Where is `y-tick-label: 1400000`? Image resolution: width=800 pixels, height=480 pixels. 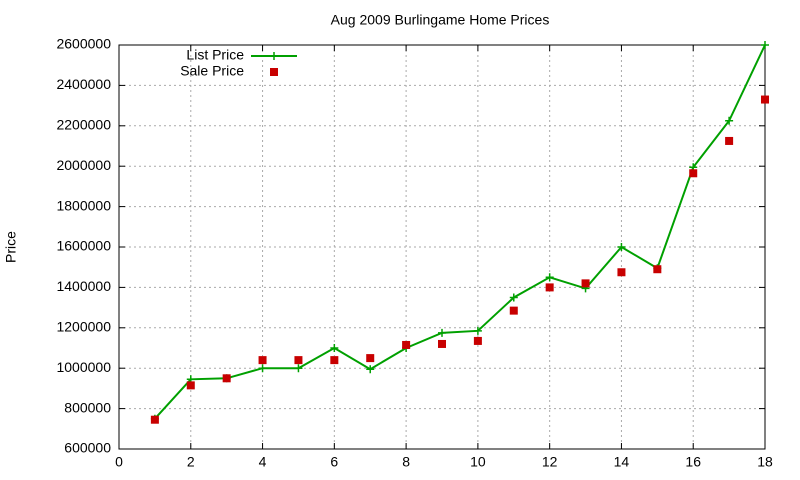 y-tick-label: 1400000 is located at coordinates (83, 286).